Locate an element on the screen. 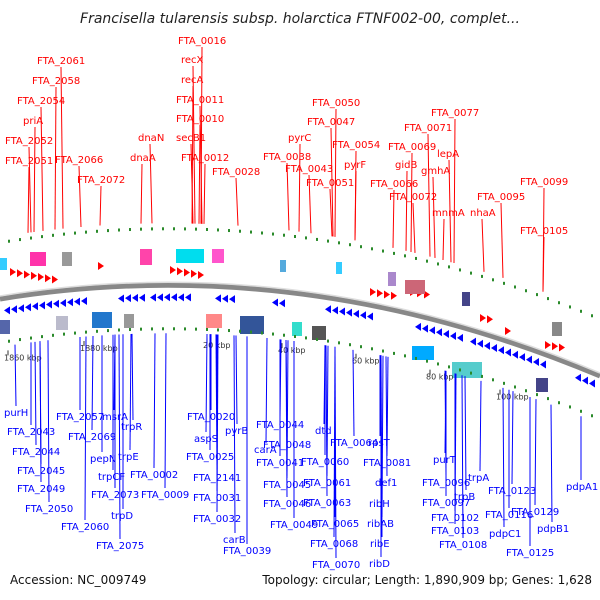 This screenshot has width=600, height=600. reverse-gene-label: FTA_0009 is located at coordinates (165, 495).